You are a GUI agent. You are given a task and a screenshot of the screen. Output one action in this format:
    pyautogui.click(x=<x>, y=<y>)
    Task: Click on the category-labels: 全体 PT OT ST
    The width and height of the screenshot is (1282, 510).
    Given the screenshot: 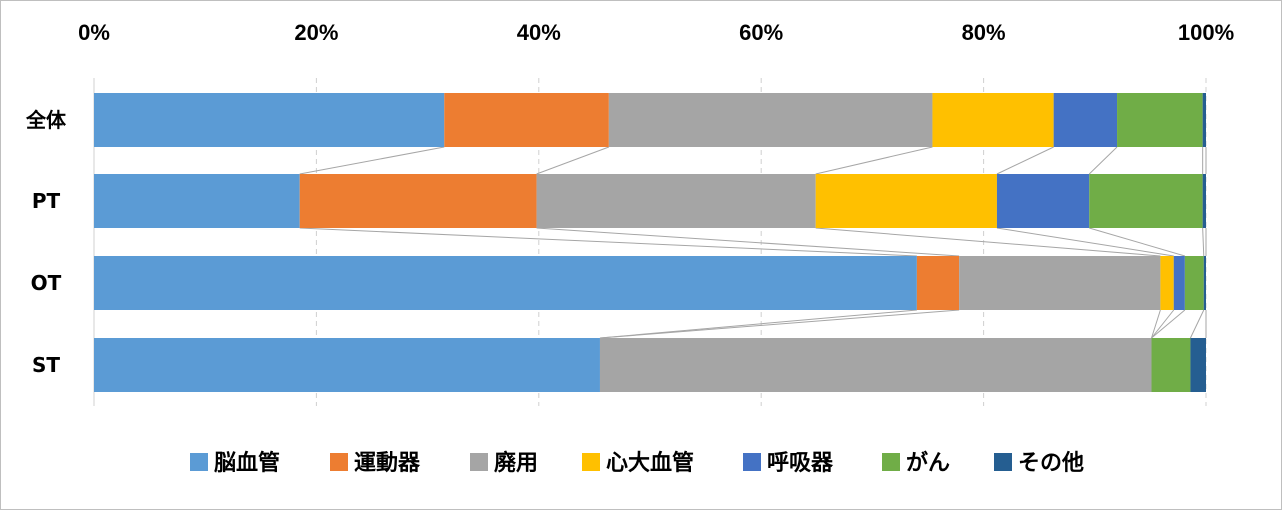 What is the action you would take?
    pyautogui.click(x=46, y=242)
    